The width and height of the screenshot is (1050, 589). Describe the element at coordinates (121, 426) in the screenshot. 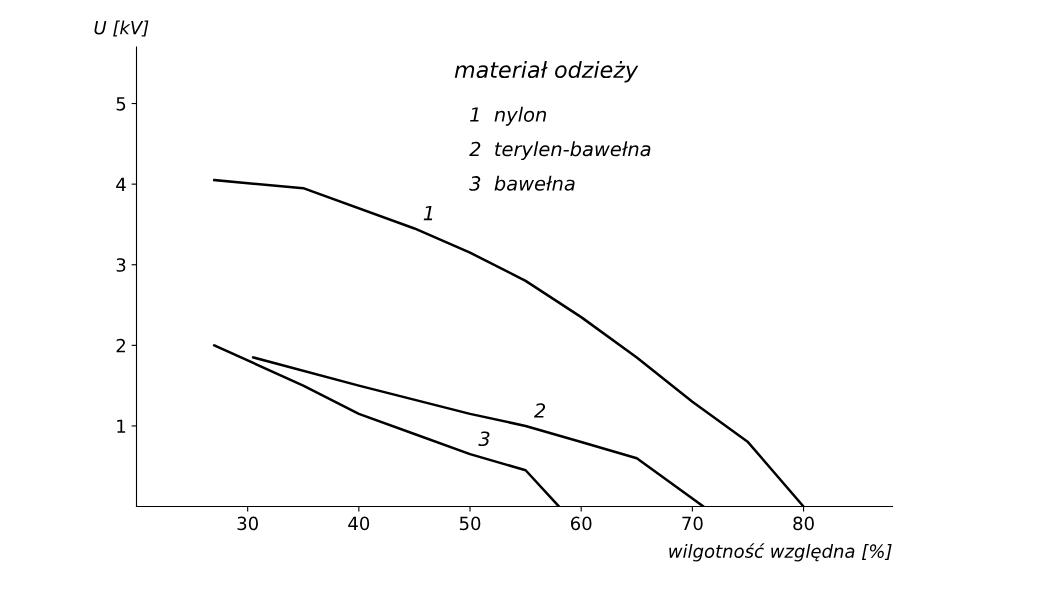

I see `y-tick-label: 1` at that location.